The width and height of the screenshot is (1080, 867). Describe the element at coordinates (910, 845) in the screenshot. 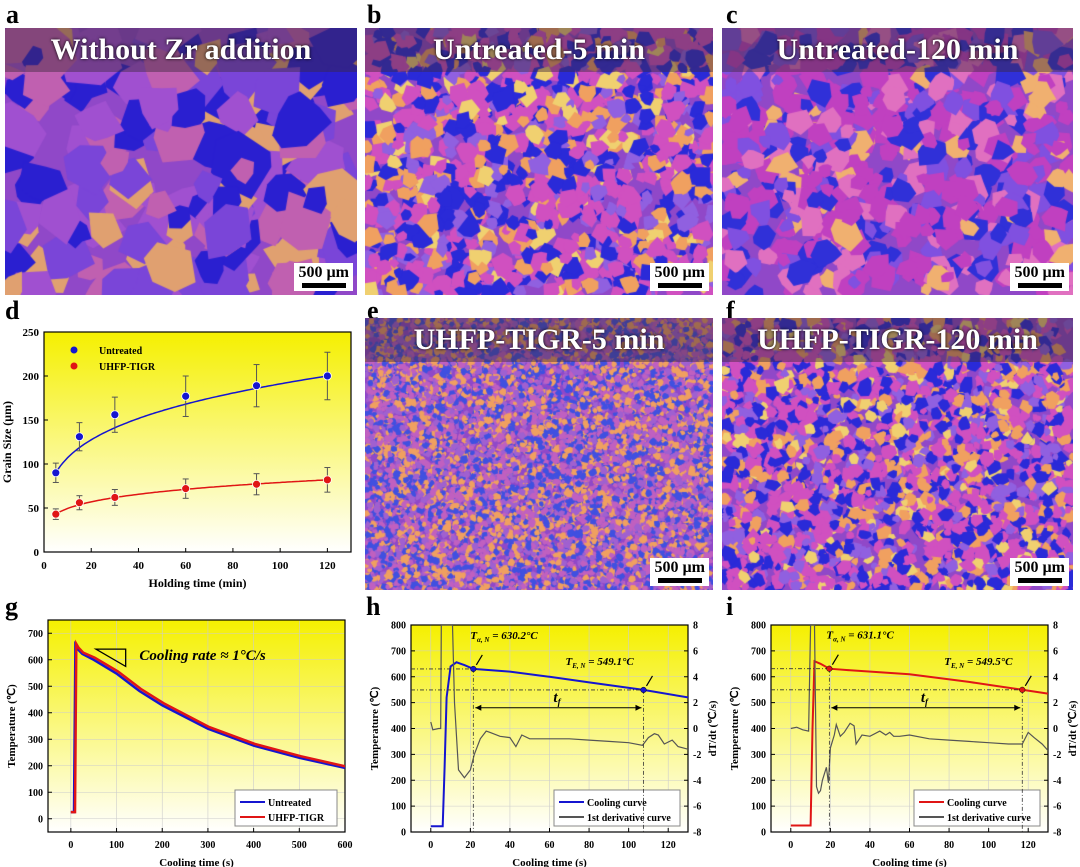

I see `x-tick-label: 60` at that location.